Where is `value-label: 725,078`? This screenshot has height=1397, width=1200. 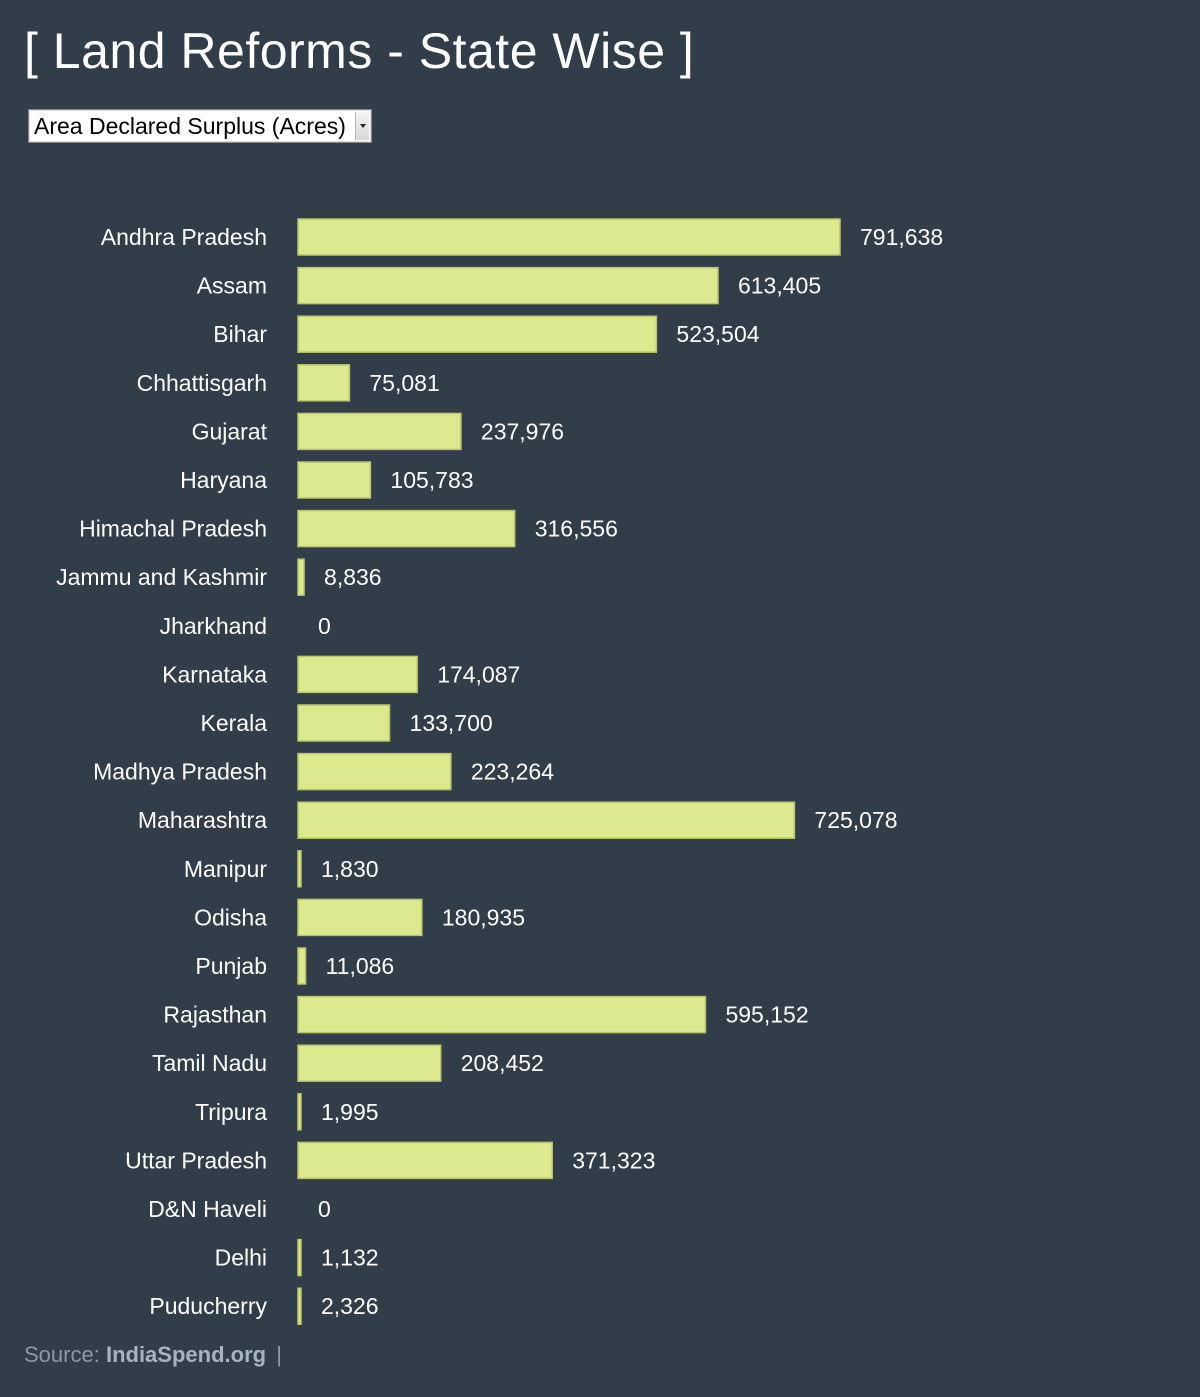
value-label: 725,078 is located at coordinates (855, 820).